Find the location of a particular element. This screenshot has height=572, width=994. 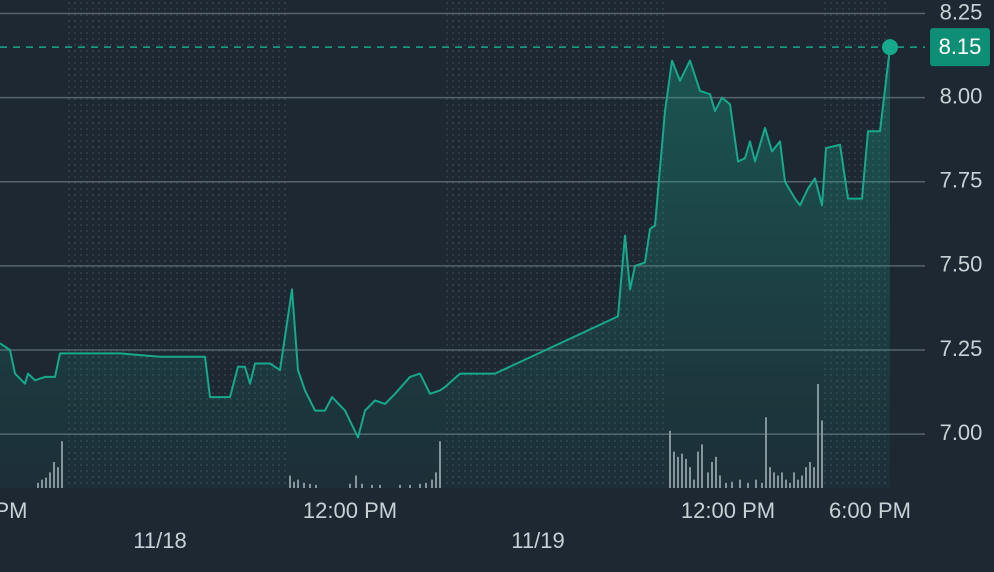

y-tick-label: 8.25 is located at coordinates (961, 12).